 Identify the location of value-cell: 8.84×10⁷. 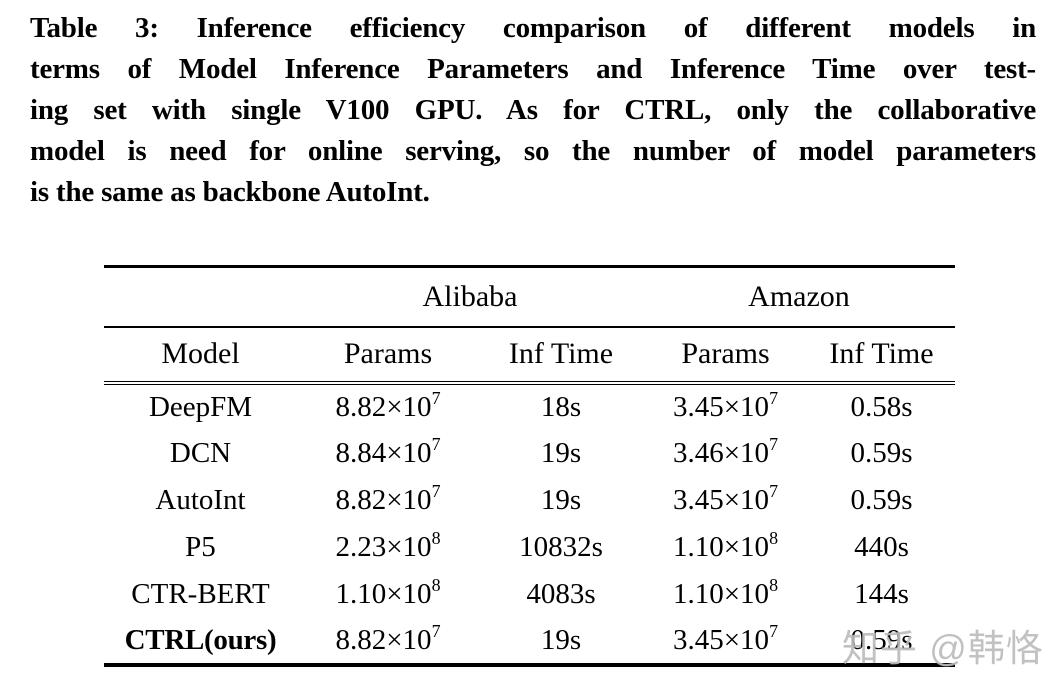
(388, 451).